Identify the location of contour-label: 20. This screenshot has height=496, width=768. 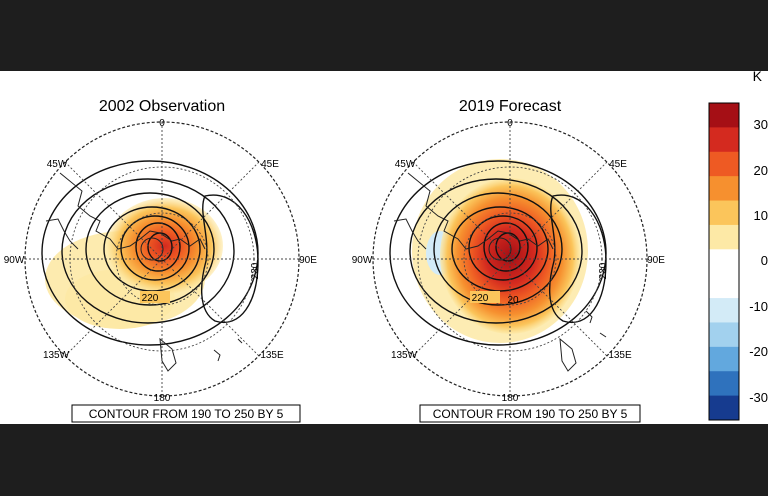
(513, 300).